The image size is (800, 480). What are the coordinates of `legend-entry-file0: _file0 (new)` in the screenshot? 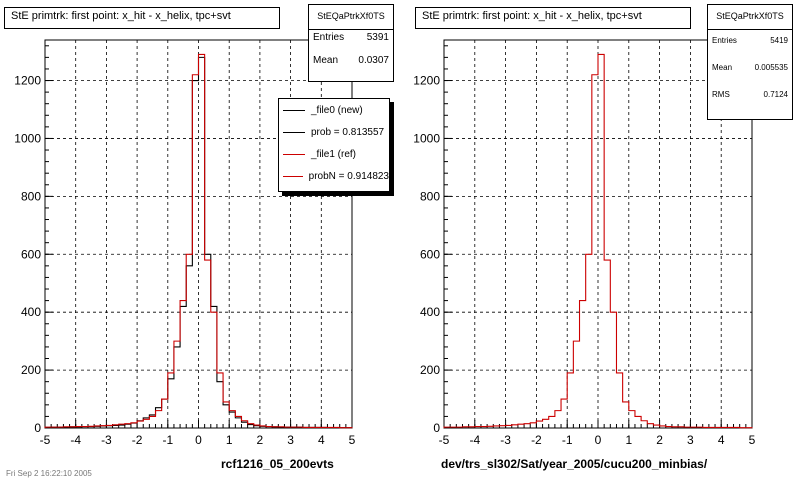 It's located at (334, 110).